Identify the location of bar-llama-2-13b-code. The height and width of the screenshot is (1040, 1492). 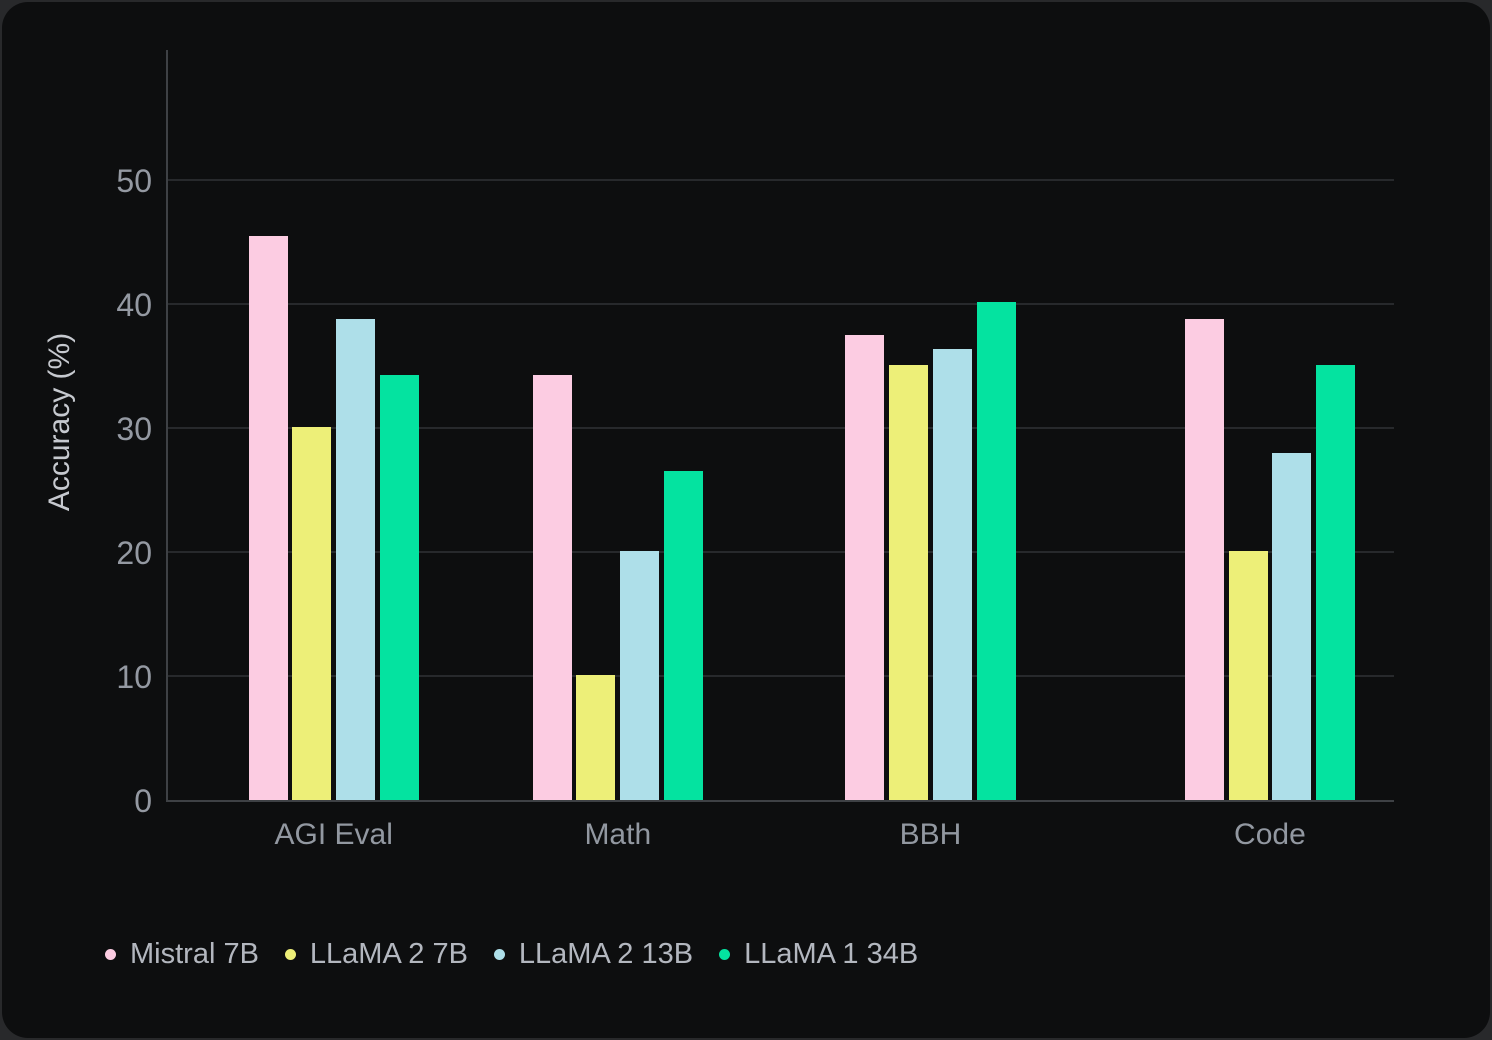
(1292, 626).